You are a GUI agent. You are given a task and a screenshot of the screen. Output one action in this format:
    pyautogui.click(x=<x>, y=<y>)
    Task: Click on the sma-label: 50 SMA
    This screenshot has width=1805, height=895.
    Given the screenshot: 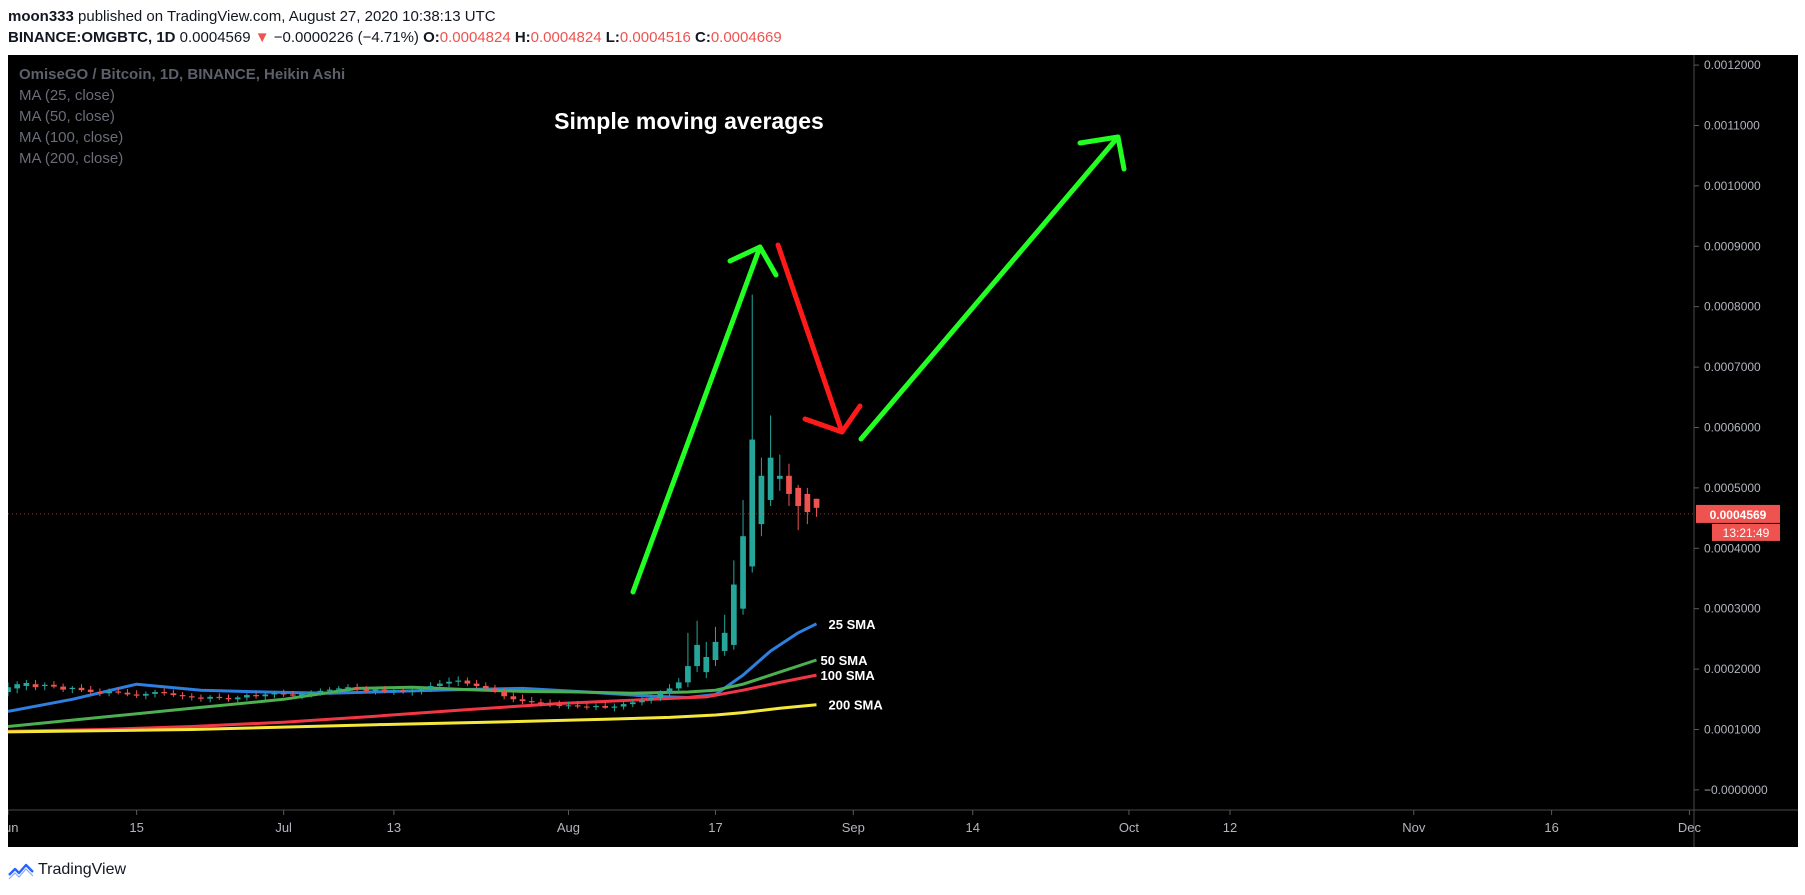 What is the action you would take?
    pyautogui.click(x=845, y=660)
    